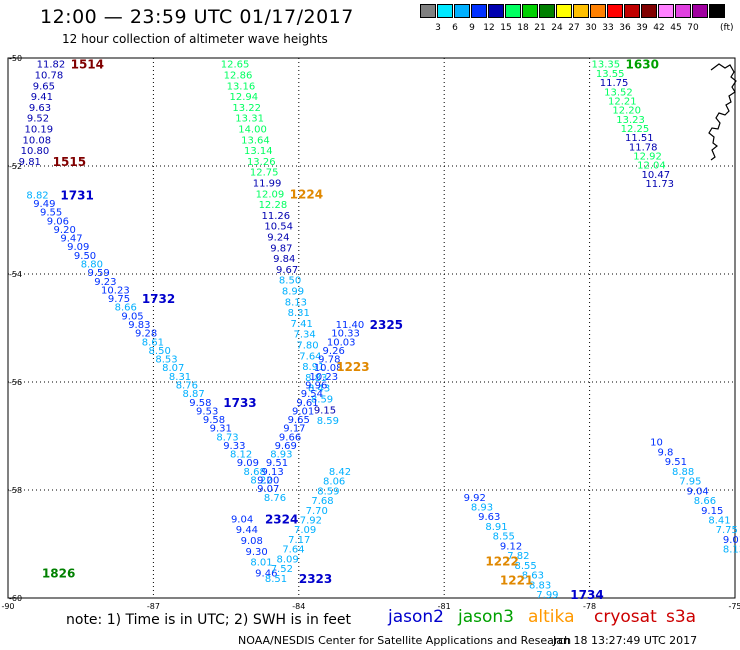 This screenshot has height=650, width=740. What do you see at coordinates (625, 28) in the screenshot?
I see `color-scale-label: 36` at bounding box center [625, 28].